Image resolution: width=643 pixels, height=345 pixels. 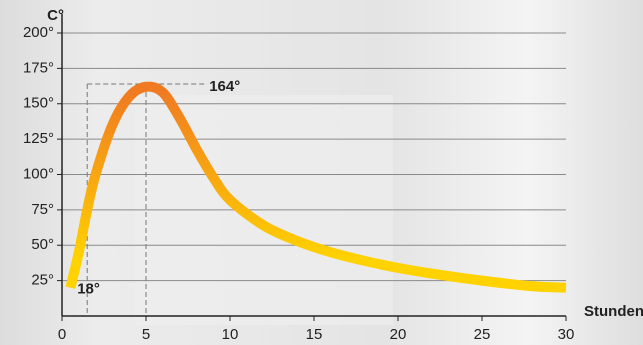 What do you see at coordinates (42, 209) in the screenshot?
I see `y-tick-label: 75°` at bounding box center [42, 209].